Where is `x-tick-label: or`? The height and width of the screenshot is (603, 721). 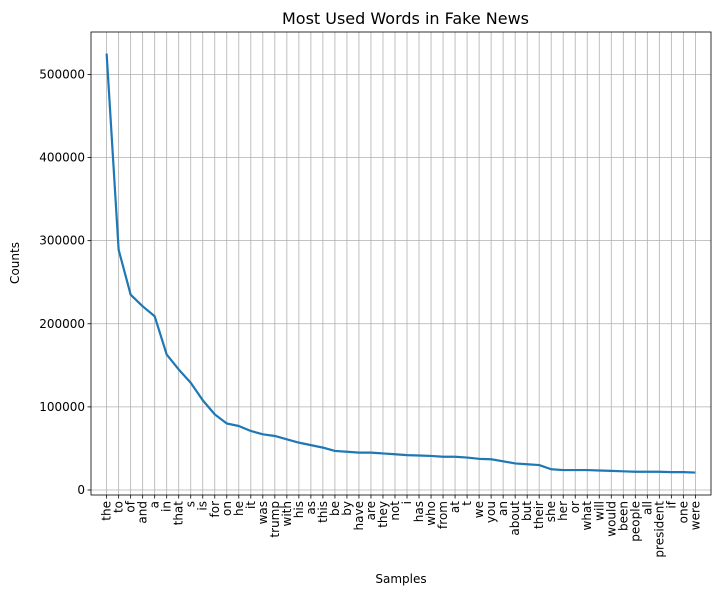 x-tick-label: or is located at coordinates (575, 507).